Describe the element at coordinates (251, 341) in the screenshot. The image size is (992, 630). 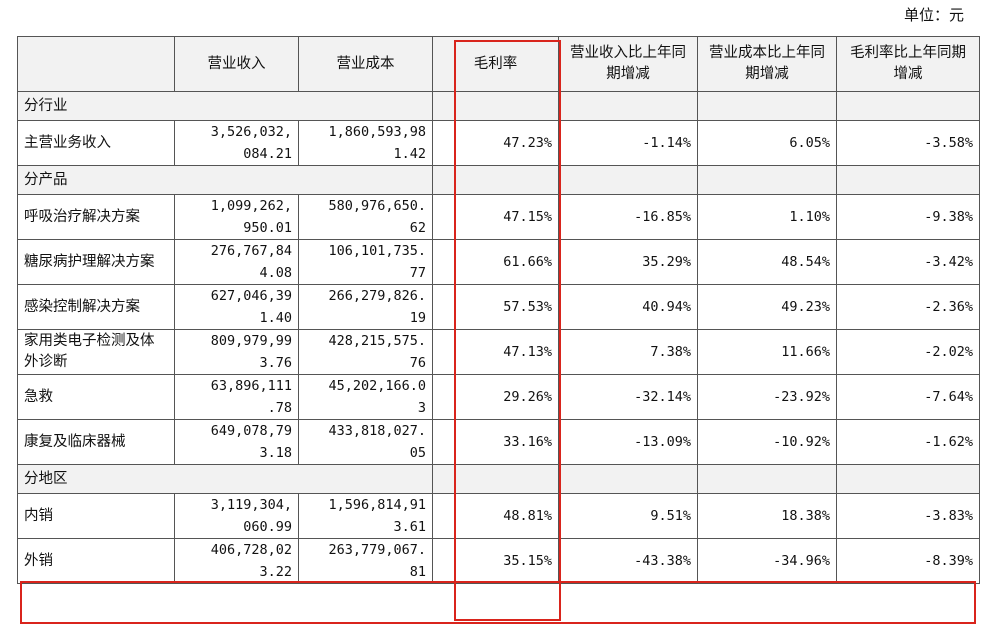
I see `revenue-line-1: 809,979,99` at that location.